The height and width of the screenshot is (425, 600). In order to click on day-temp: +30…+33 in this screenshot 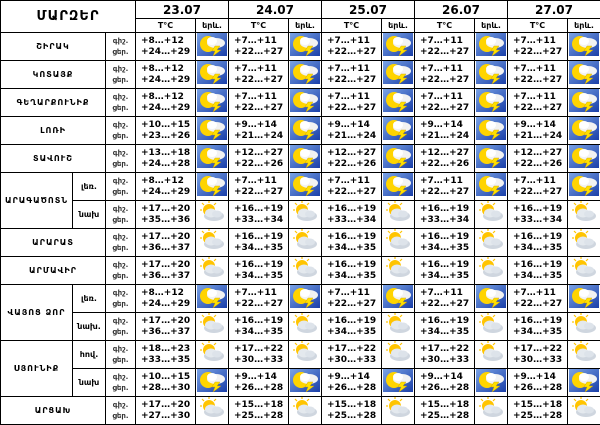, I will do `click(540, 360)`.